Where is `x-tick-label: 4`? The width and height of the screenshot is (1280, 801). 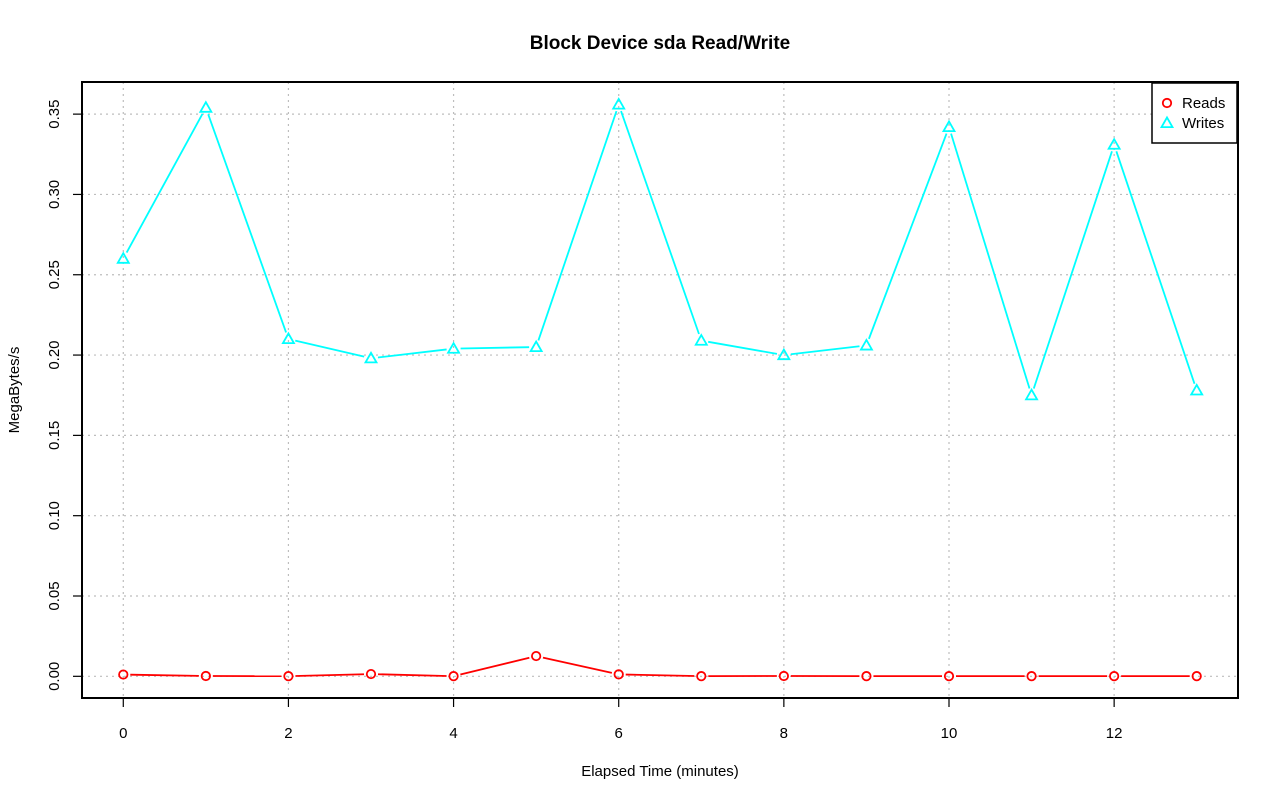
x-tick-label: 4 is located at coordinates (453, 733).